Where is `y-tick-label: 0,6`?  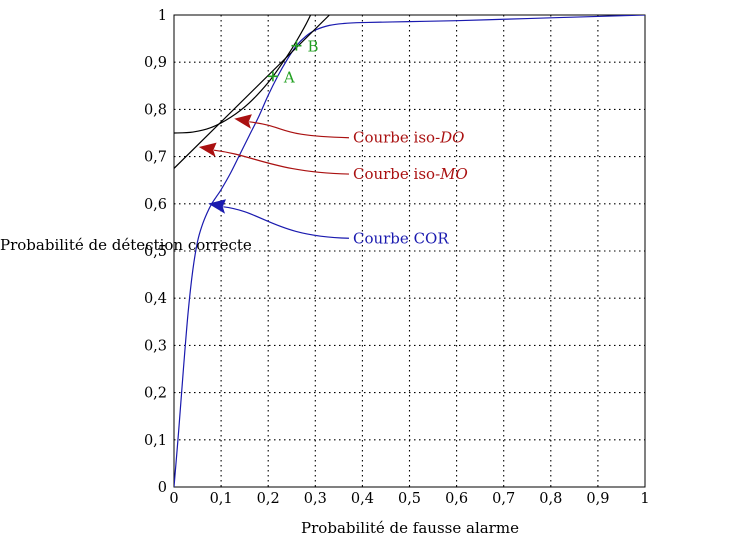 y-tick-label: 0,6 is located at coordinates (155, 205).